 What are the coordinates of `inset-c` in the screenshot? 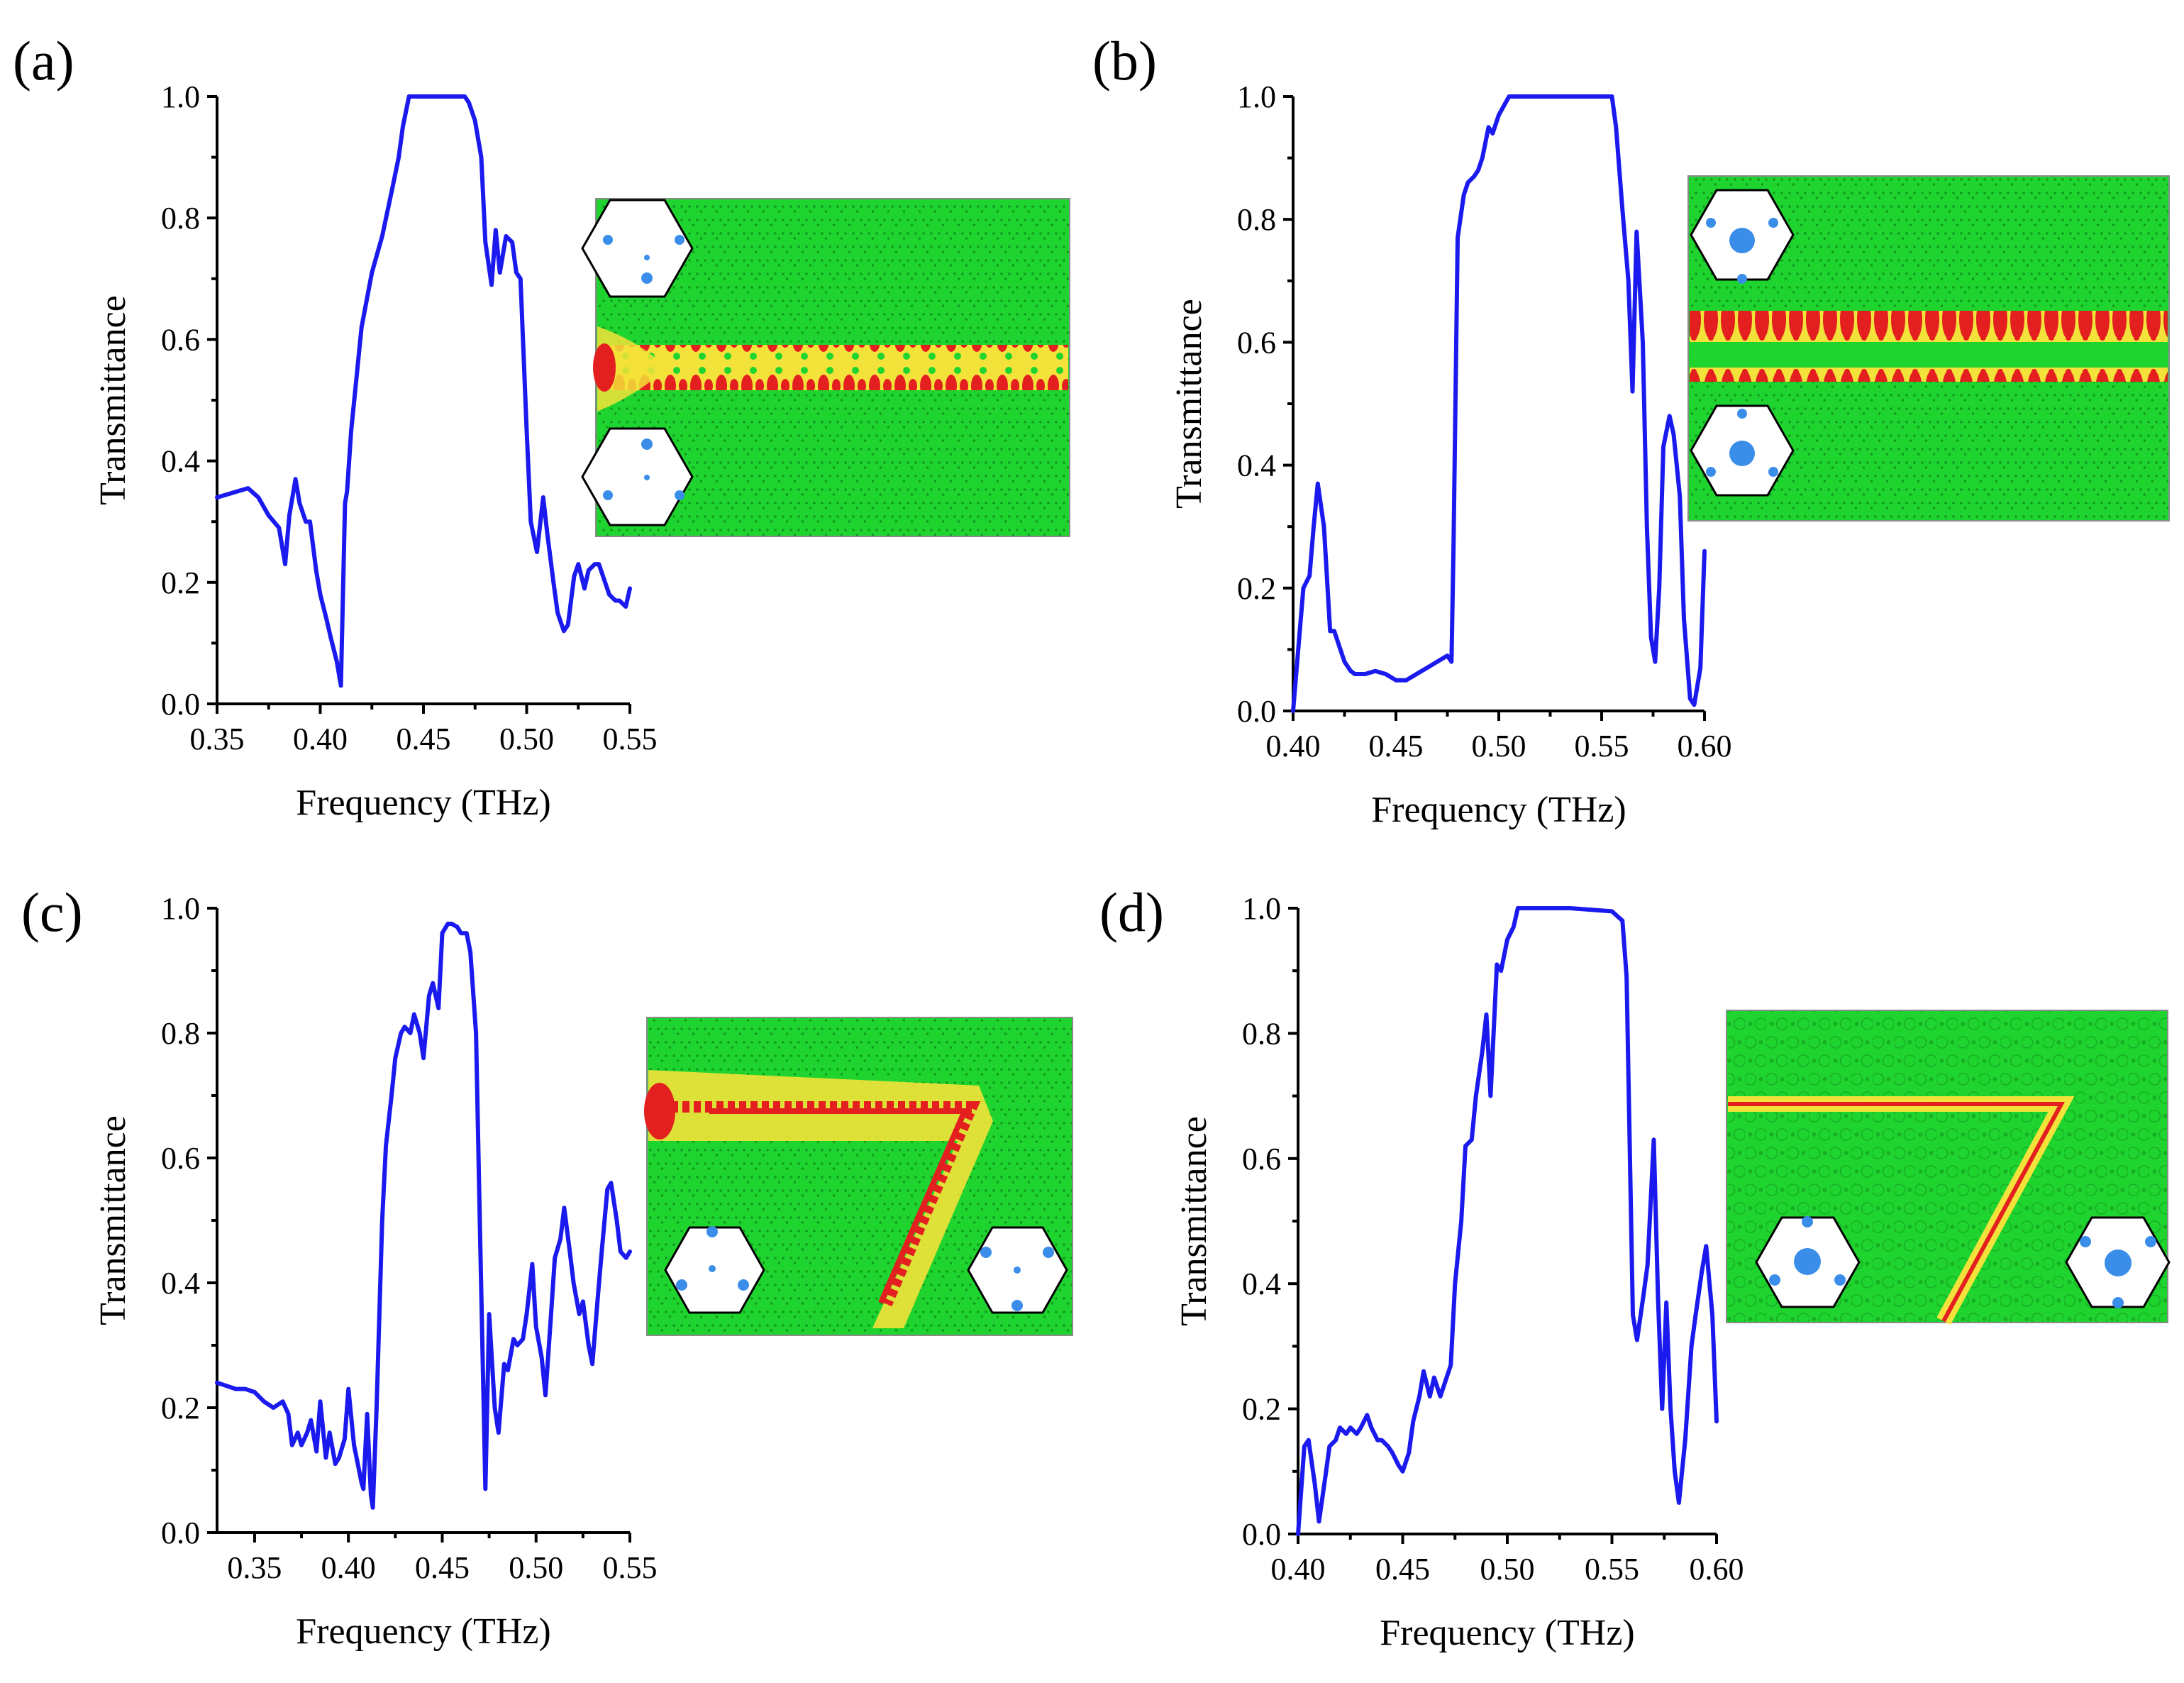 It's located at (859, 1176).